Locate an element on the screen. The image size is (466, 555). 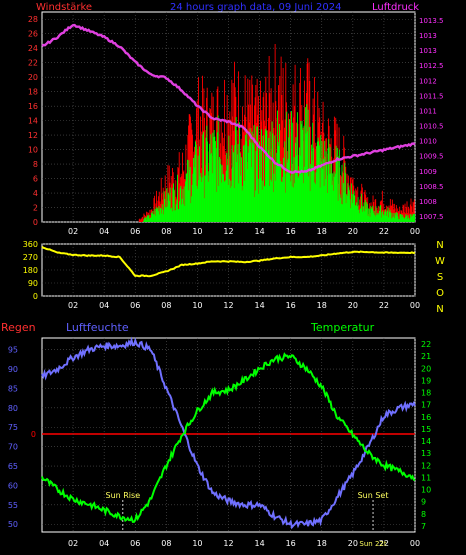
temperature-tick-label: 11 is located at coordinates (426, 477).